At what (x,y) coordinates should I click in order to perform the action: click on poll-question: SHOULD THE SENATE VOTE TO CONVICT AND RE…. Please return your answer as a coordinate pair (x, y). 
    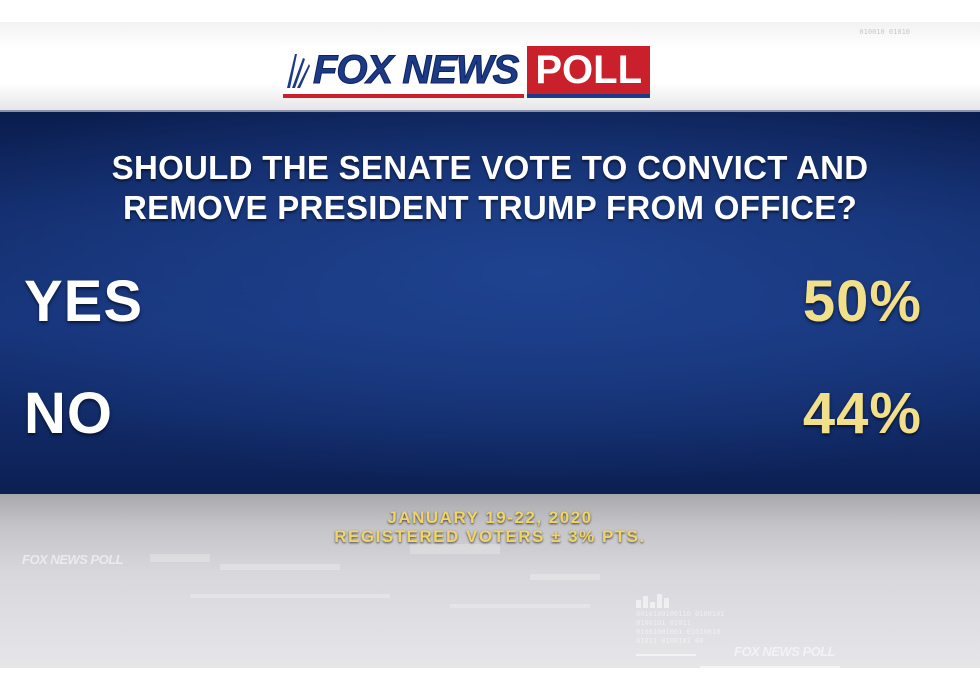
    Looking at the image, I should click on (490, 188).